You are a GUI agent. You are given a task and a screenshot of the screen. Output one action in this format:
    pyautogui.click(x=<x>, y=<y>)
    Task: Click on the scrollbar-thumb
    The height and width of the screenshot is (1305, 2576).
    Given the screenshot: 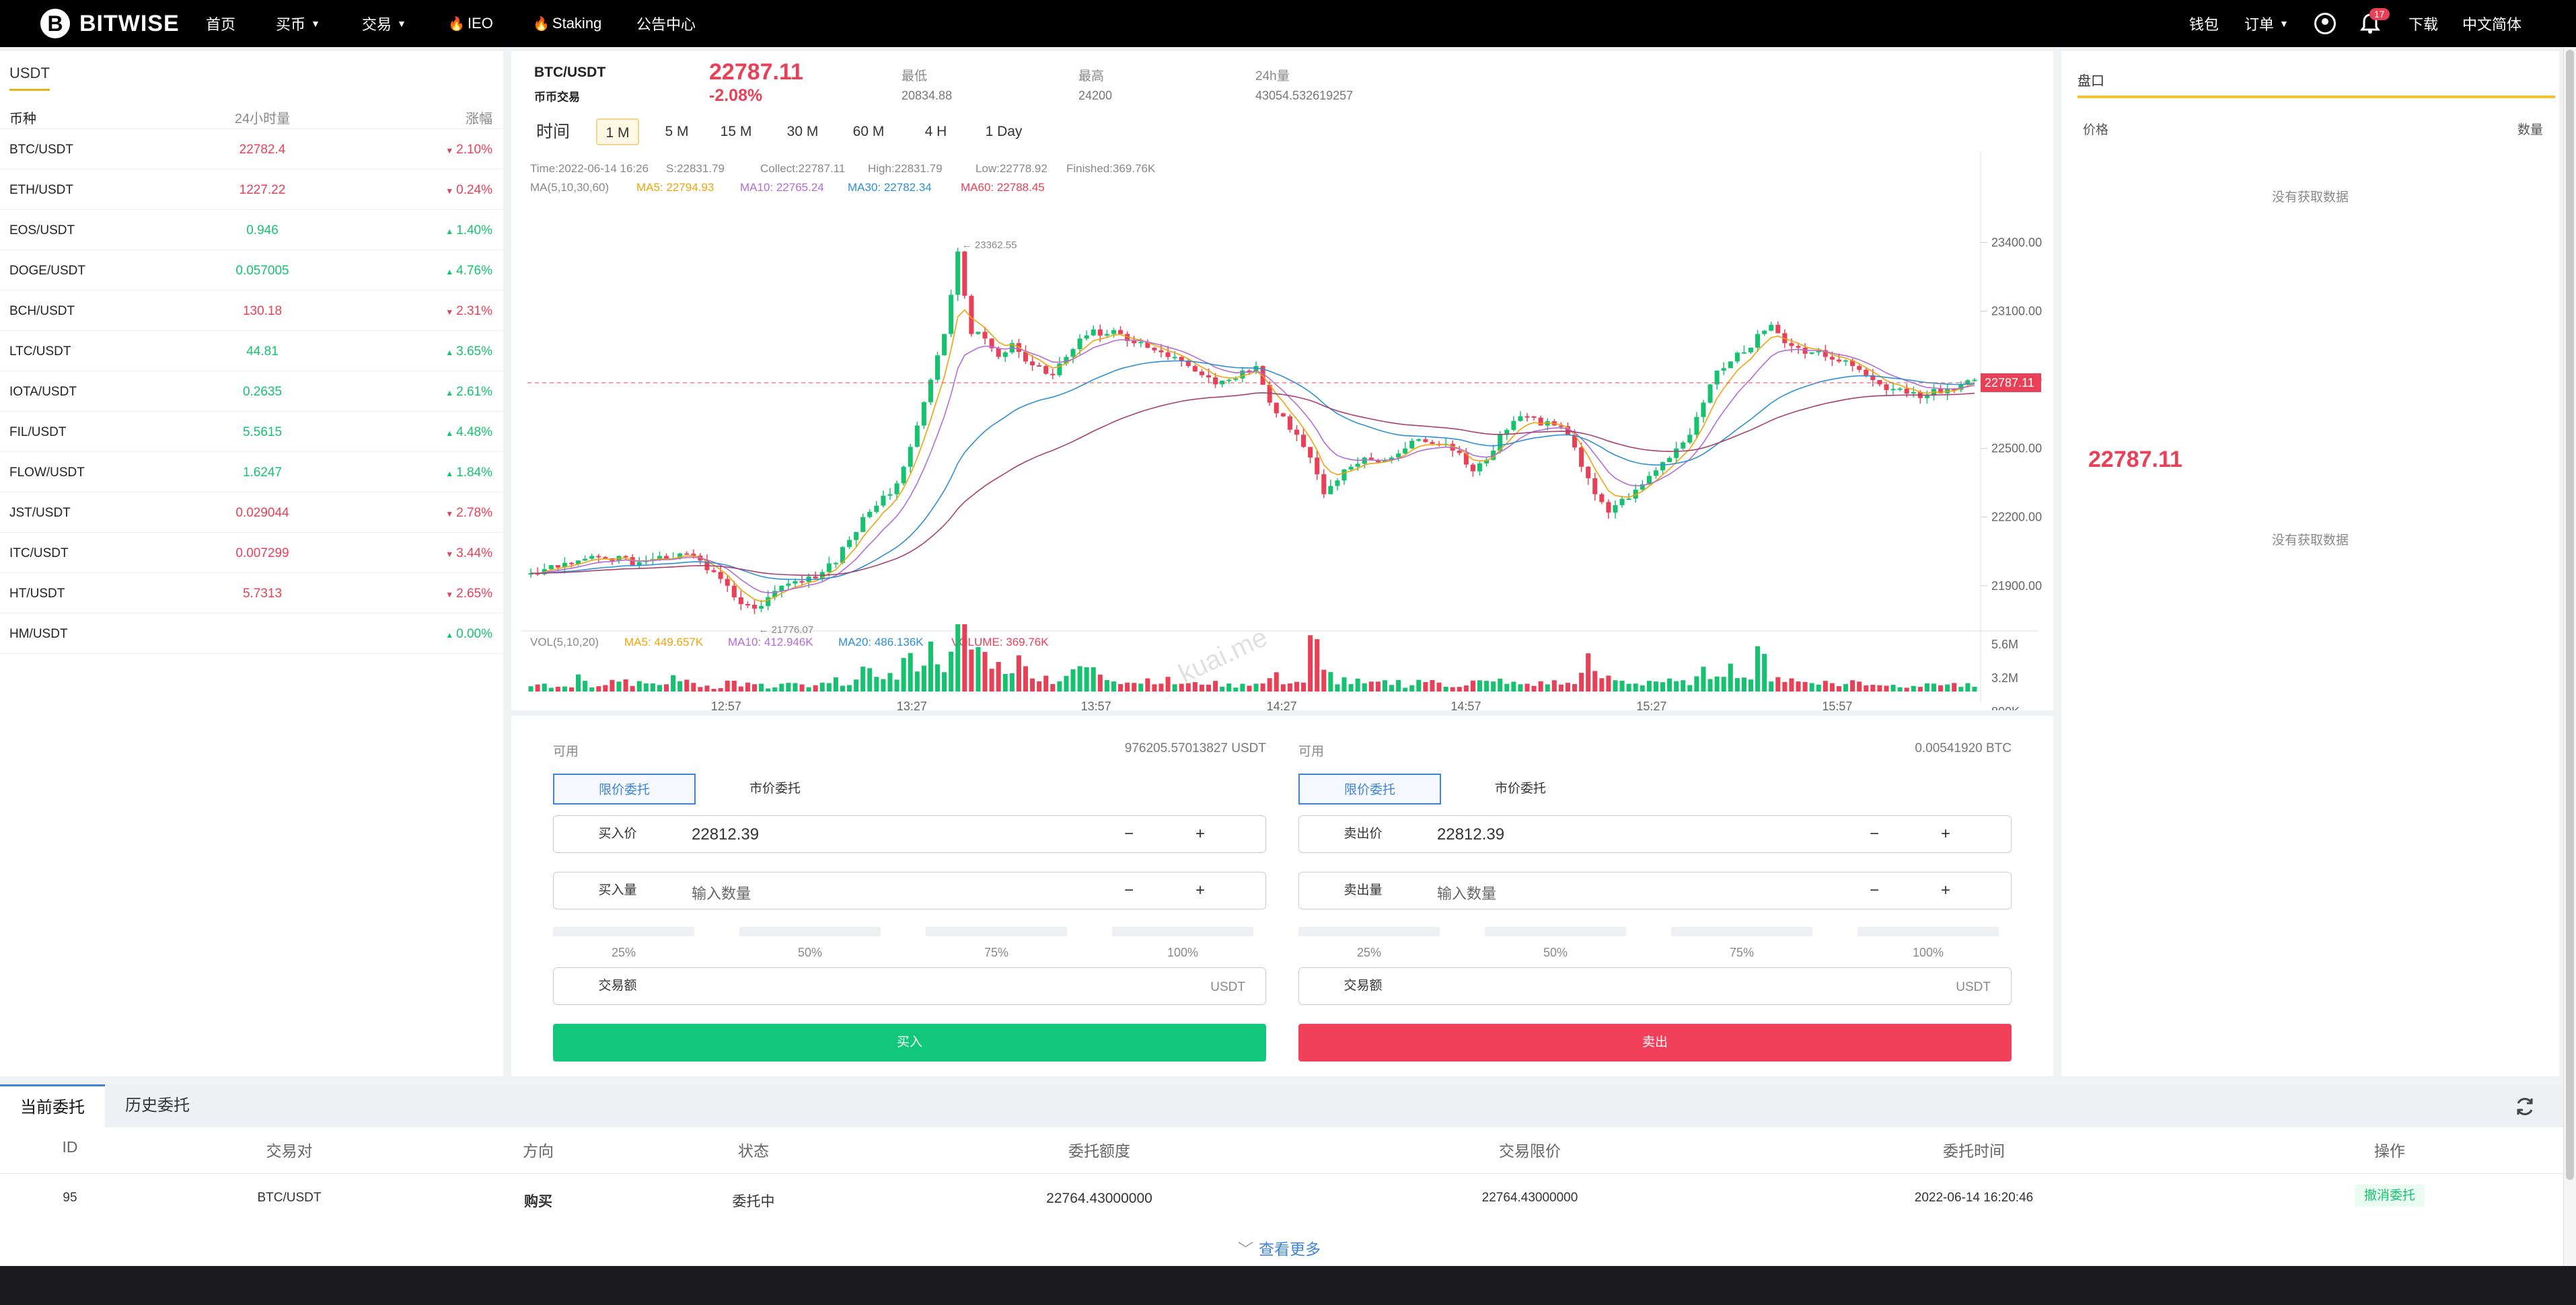 What is the action you would take?
    pyautogui.click(x=2570, y=615)
    